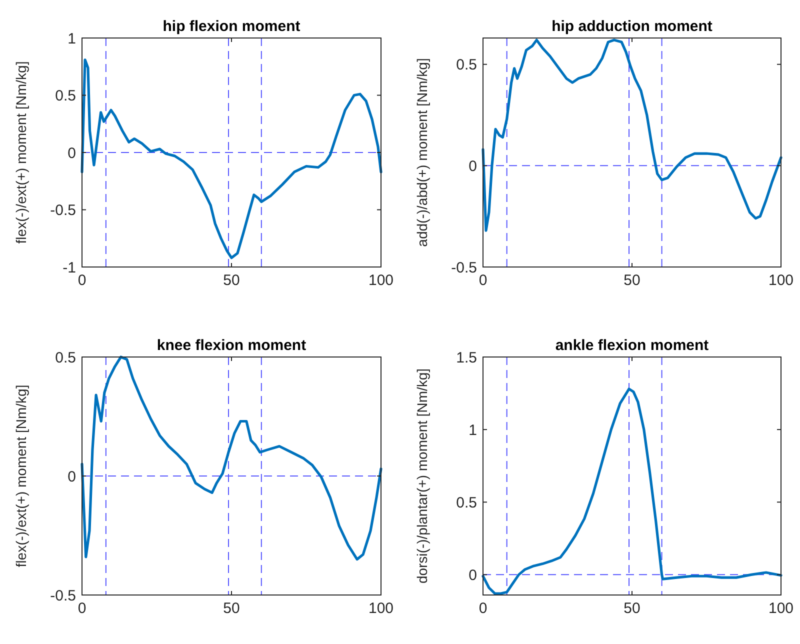 The image size is (800, 644). Describe the element at coordinates (632, 345) in the screenshot. I see `chart-title: ankle flexion moment` at that location.